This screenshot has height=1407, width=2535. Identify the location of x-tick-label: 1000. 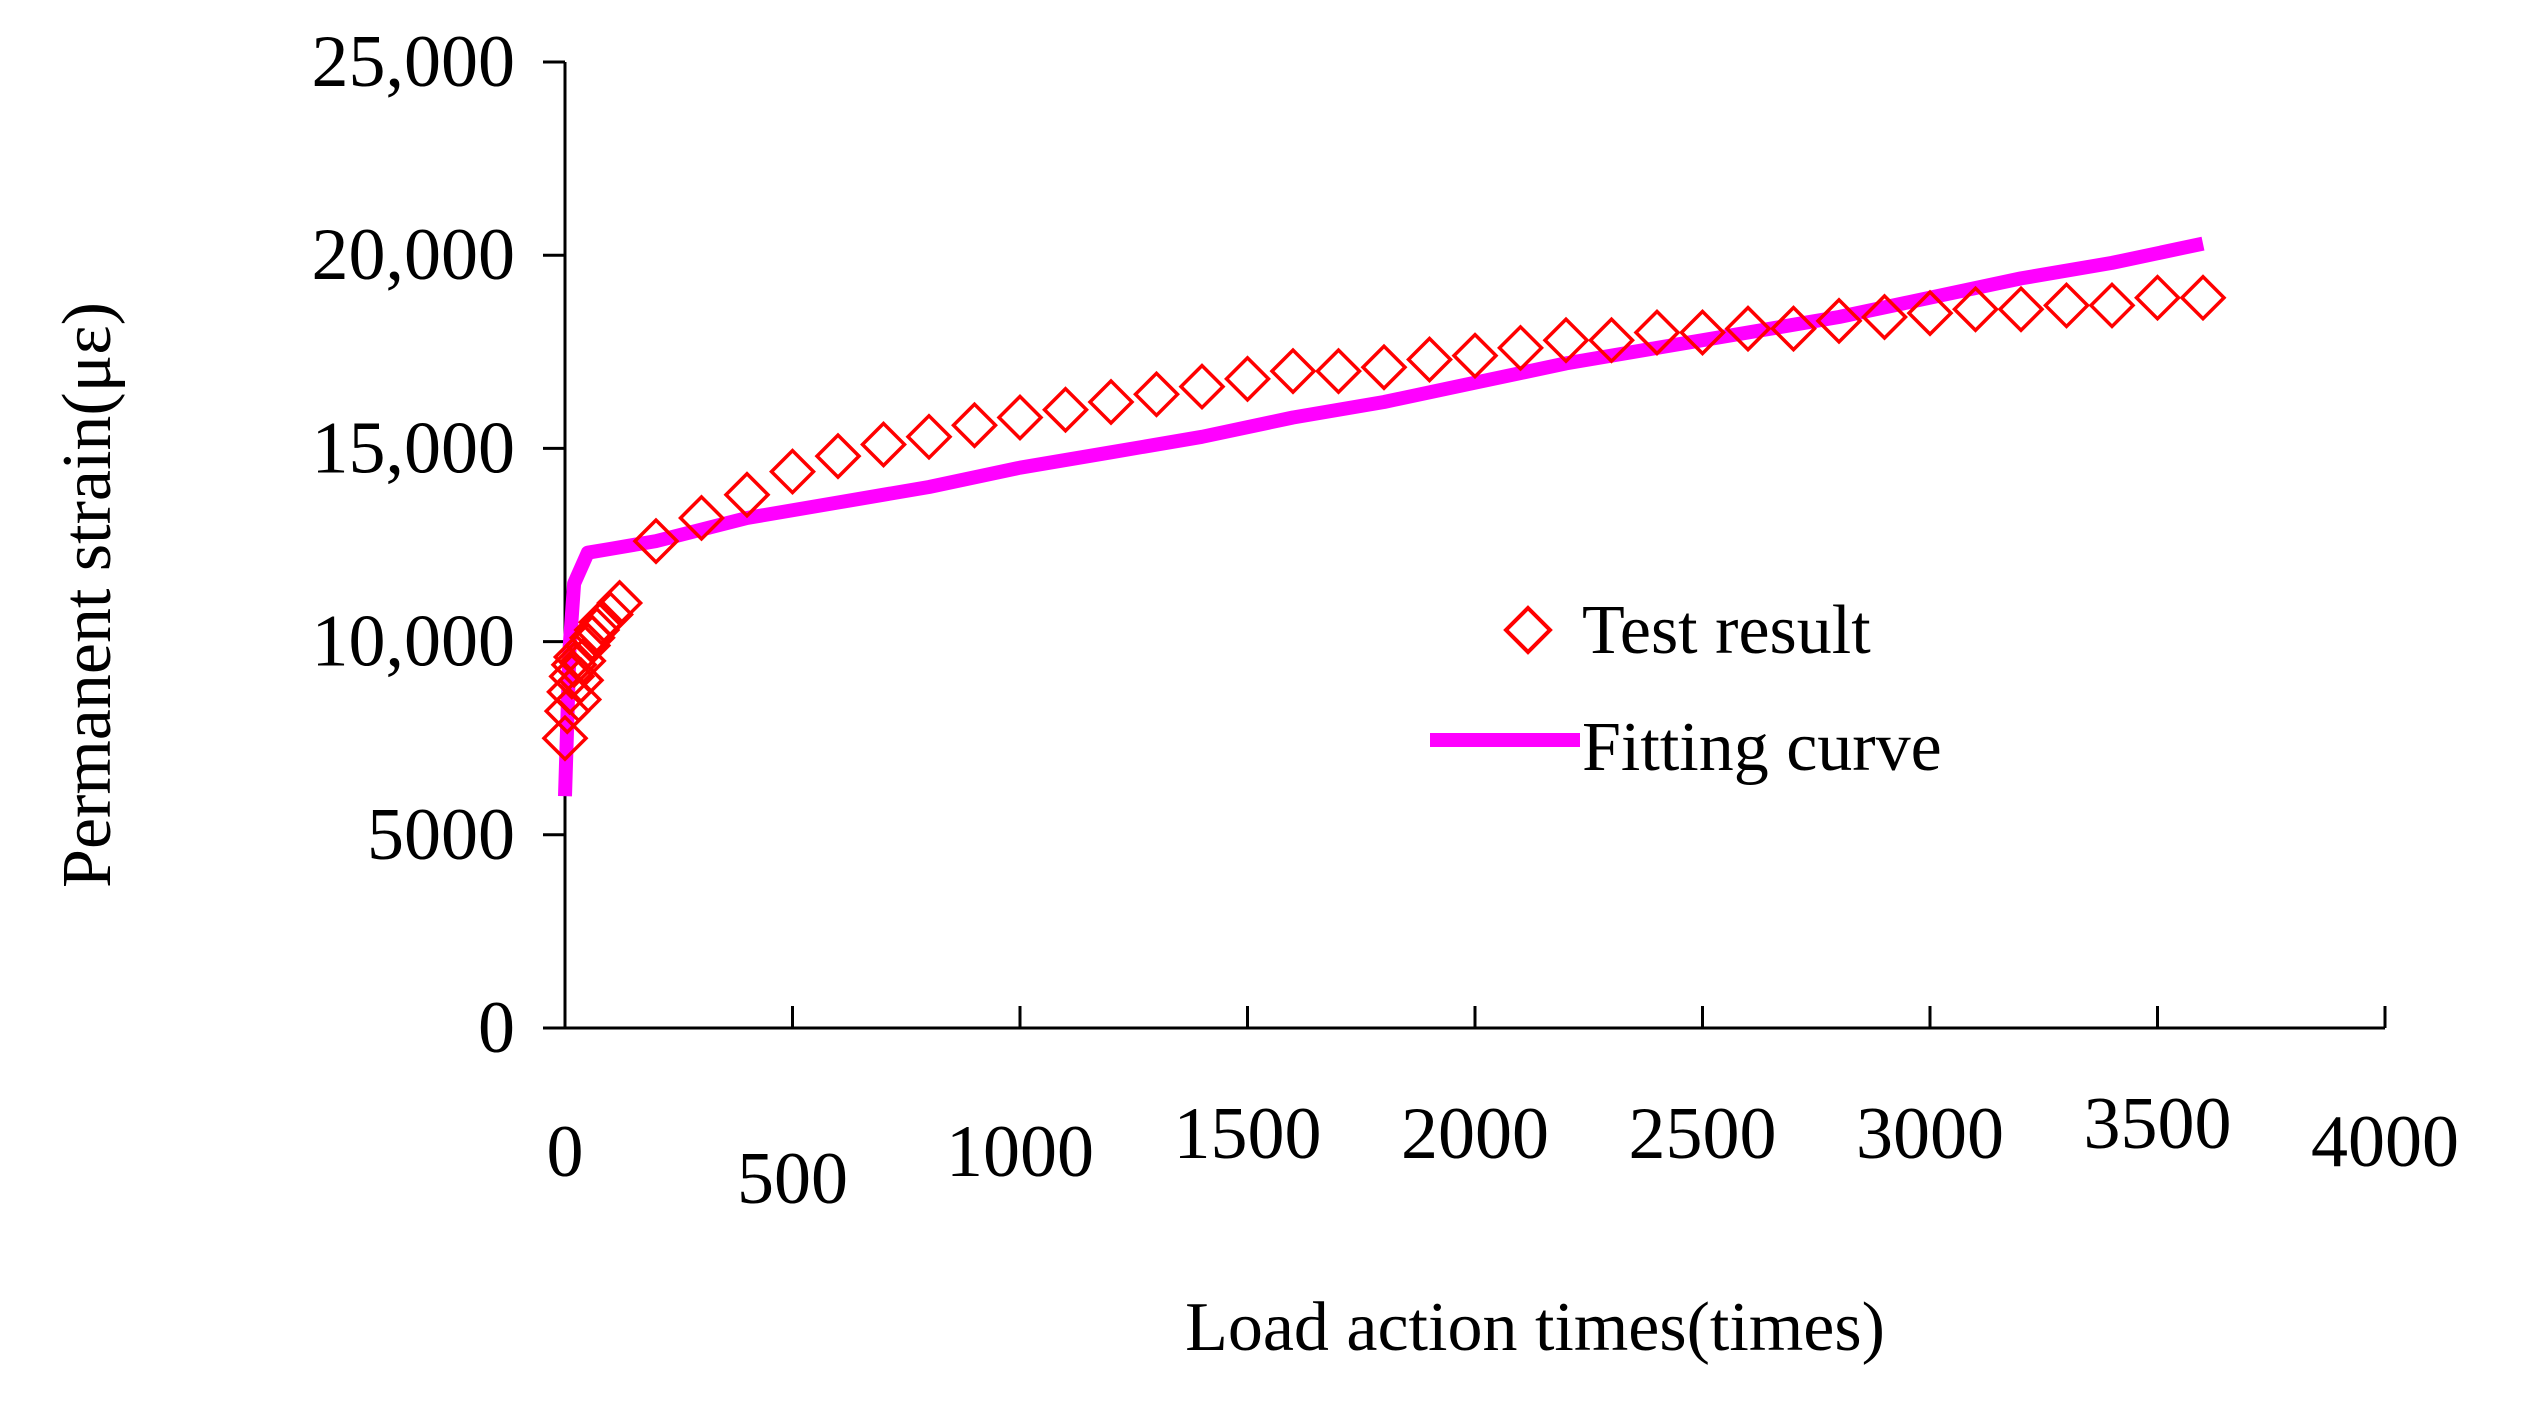
(1020, 1152).